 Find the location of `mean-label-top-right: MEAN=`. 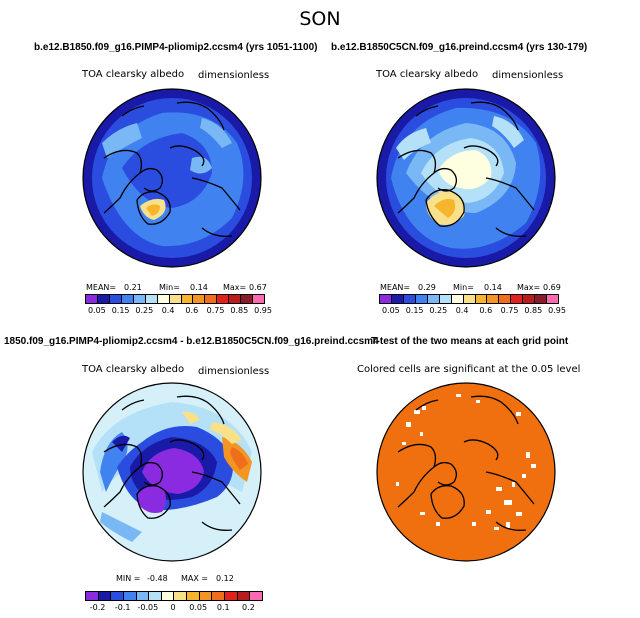

mean-label-top-right: MEAN= is located at coordinates (395, 287).